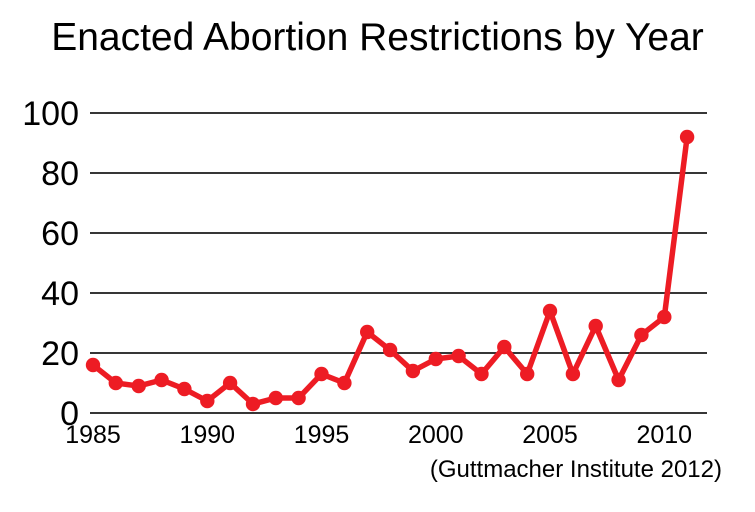  Describe the element at coordinates (207, 401) in the screenshot. I see `data-point-1990` at that location.